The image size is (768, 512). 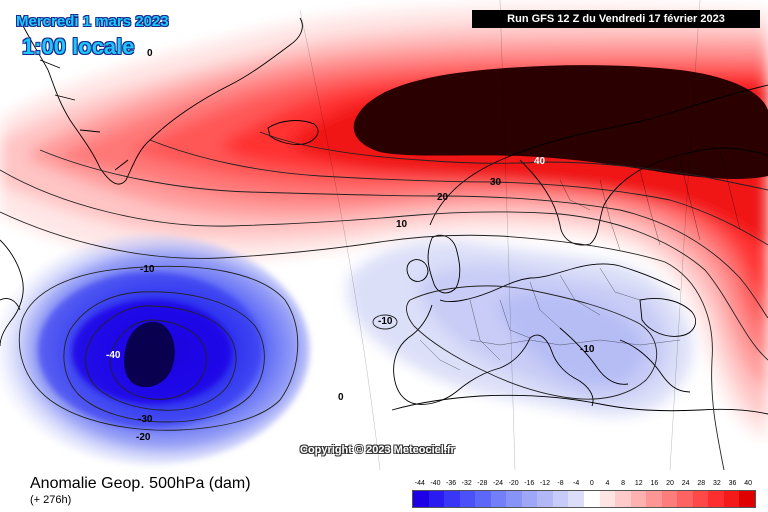 What do you see at coordinates (92, 21) in the screenshot?
I see `valid-date: Mercredi 1 mars 2023` at bounding box center [92, 21].